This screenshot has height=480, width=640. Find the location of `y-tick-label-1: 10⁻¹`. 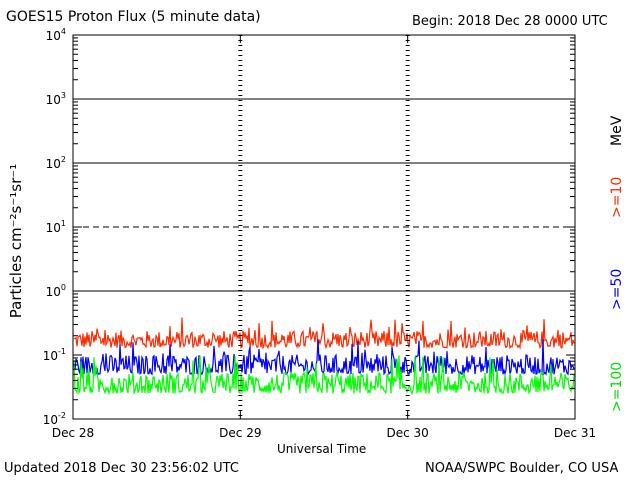

y-tick-label-1: 10⁻¹ is located at coordinates (54, 355).